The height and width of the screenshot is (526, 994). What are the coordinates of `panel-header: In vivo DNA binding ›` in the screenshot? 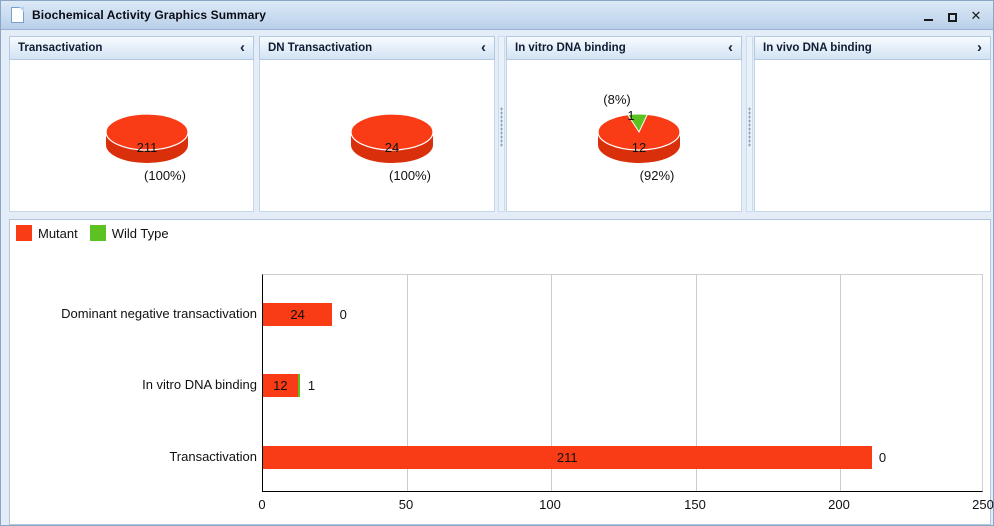 It's located at (872, 48).